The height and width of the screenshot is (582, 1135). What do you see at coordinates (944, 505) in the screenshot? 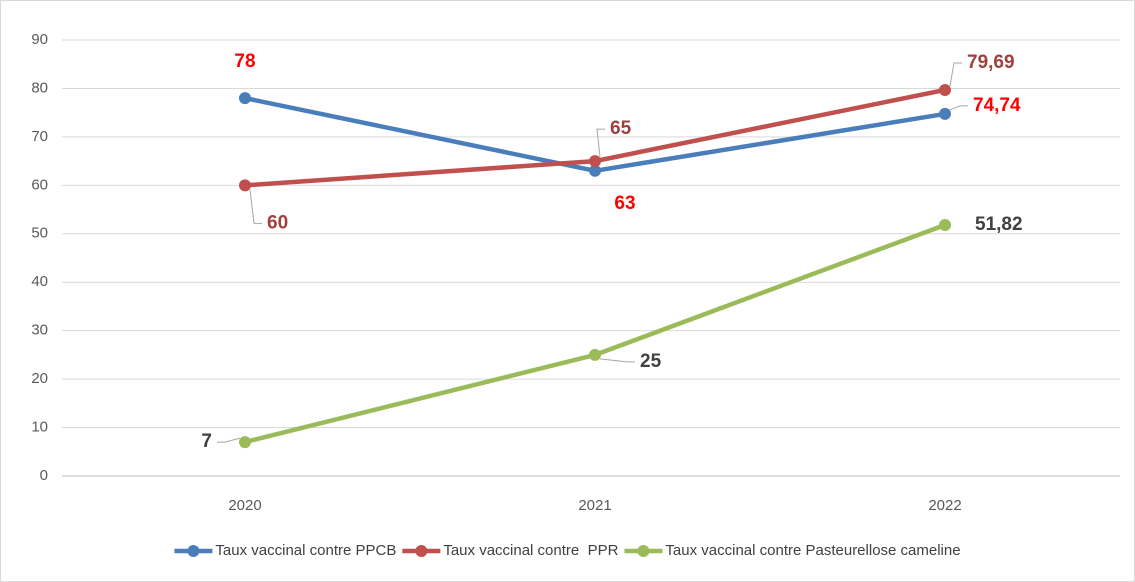
I see `x-tick-label: 2022` at bounding box center [944, 505].